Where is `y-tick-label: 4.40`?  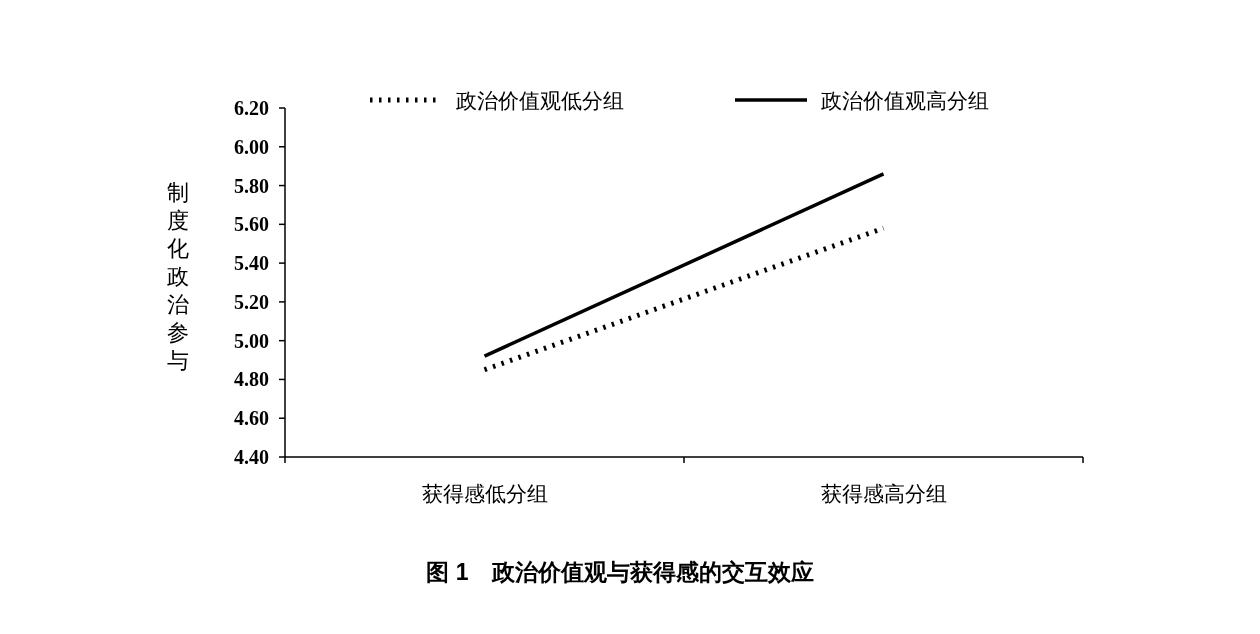
y-tick-label: 4.40 is located at coordinates (251, 457).